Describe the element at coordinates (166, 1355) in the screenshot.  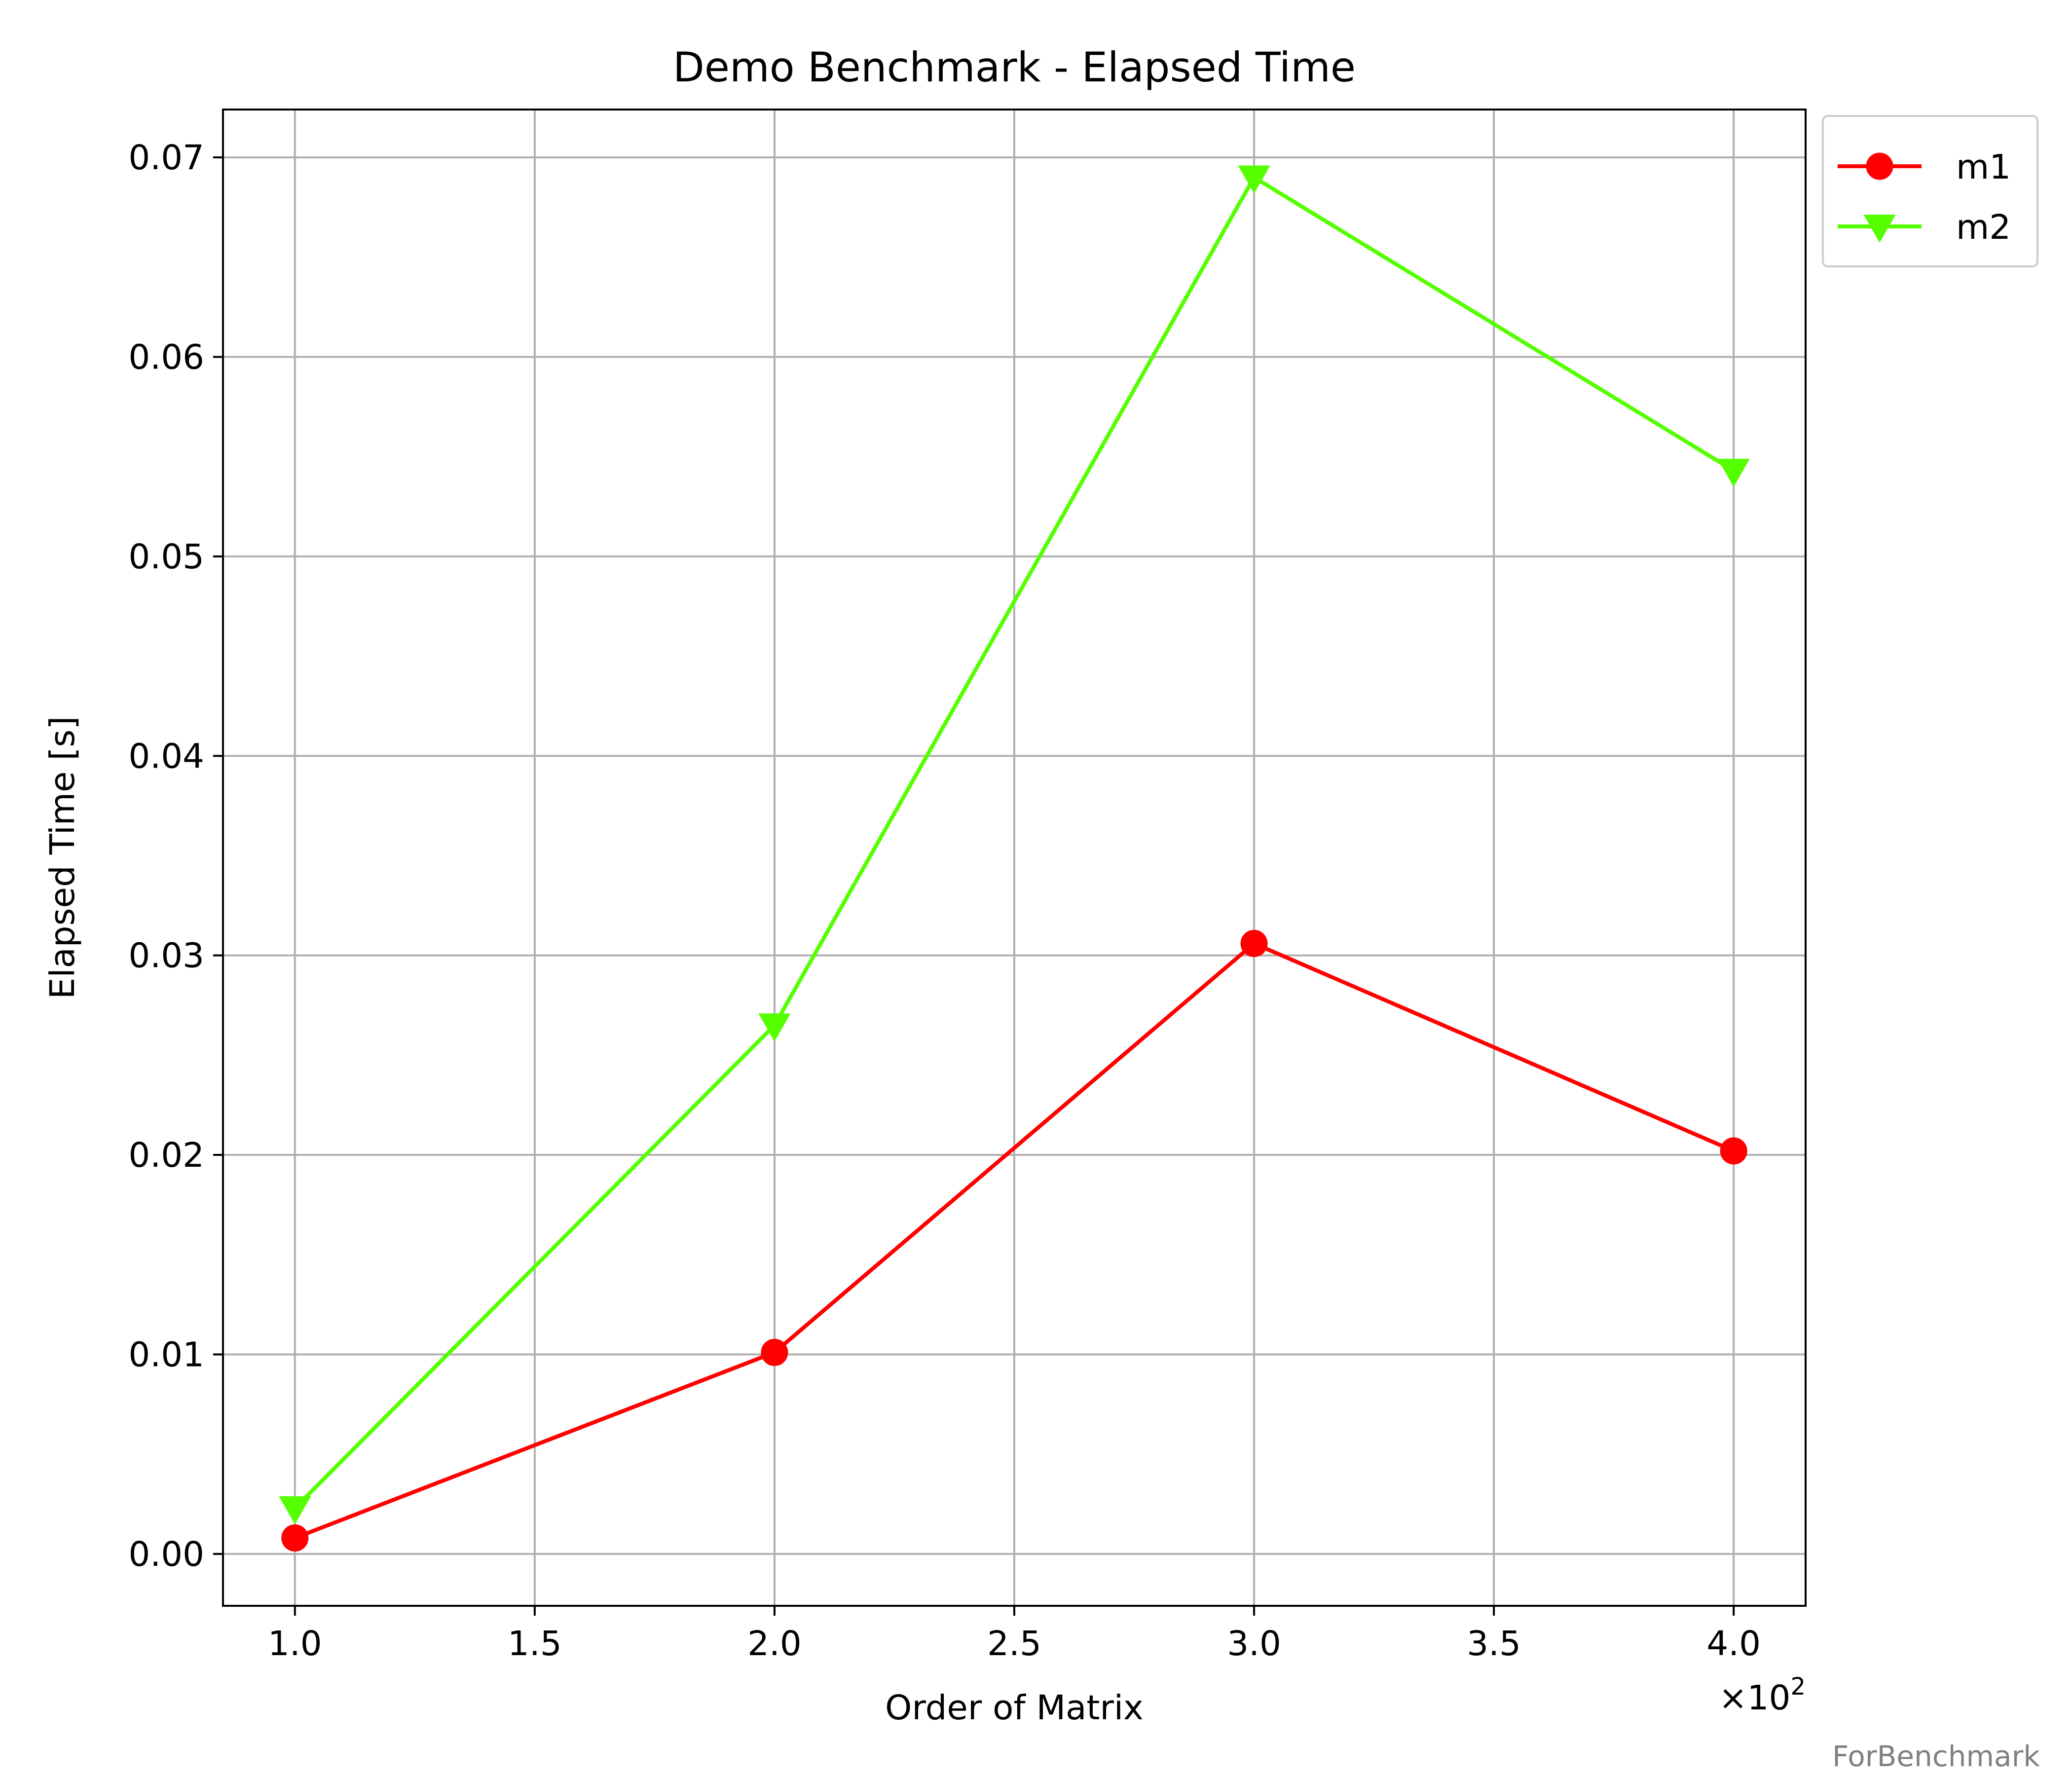
I see `y-tick-label: 0.01` at that location.